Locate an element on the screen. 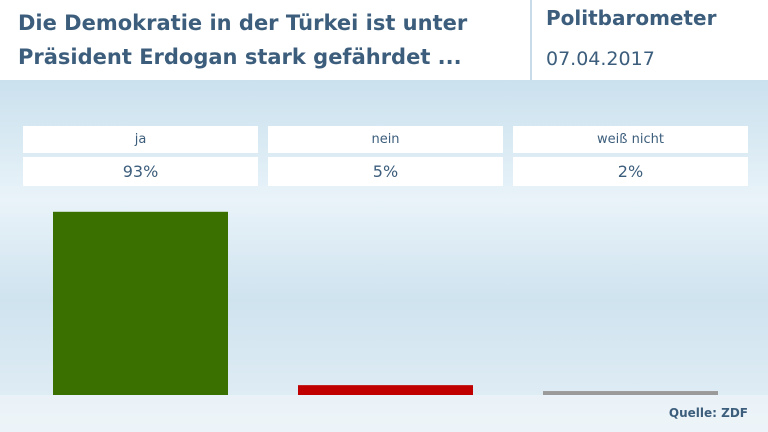  category-label: weiß nicht is located at coordinates (630, 139).